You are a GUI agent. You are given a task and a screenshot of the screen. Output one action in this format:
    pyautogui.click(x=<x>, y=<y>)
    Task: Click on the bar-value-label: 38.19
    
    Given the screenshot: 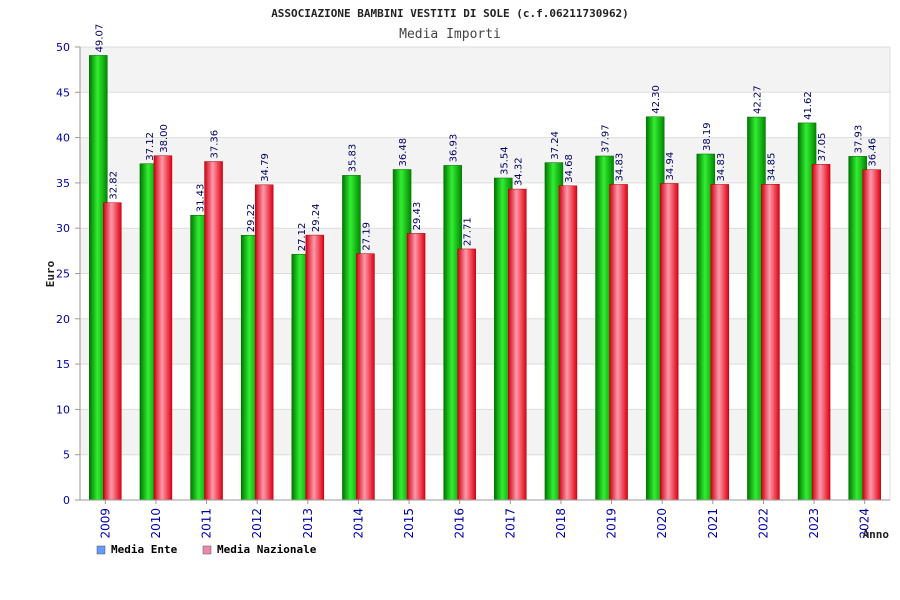 What is the action you would take?
    pyautogui.click(x=707, y=136)
    